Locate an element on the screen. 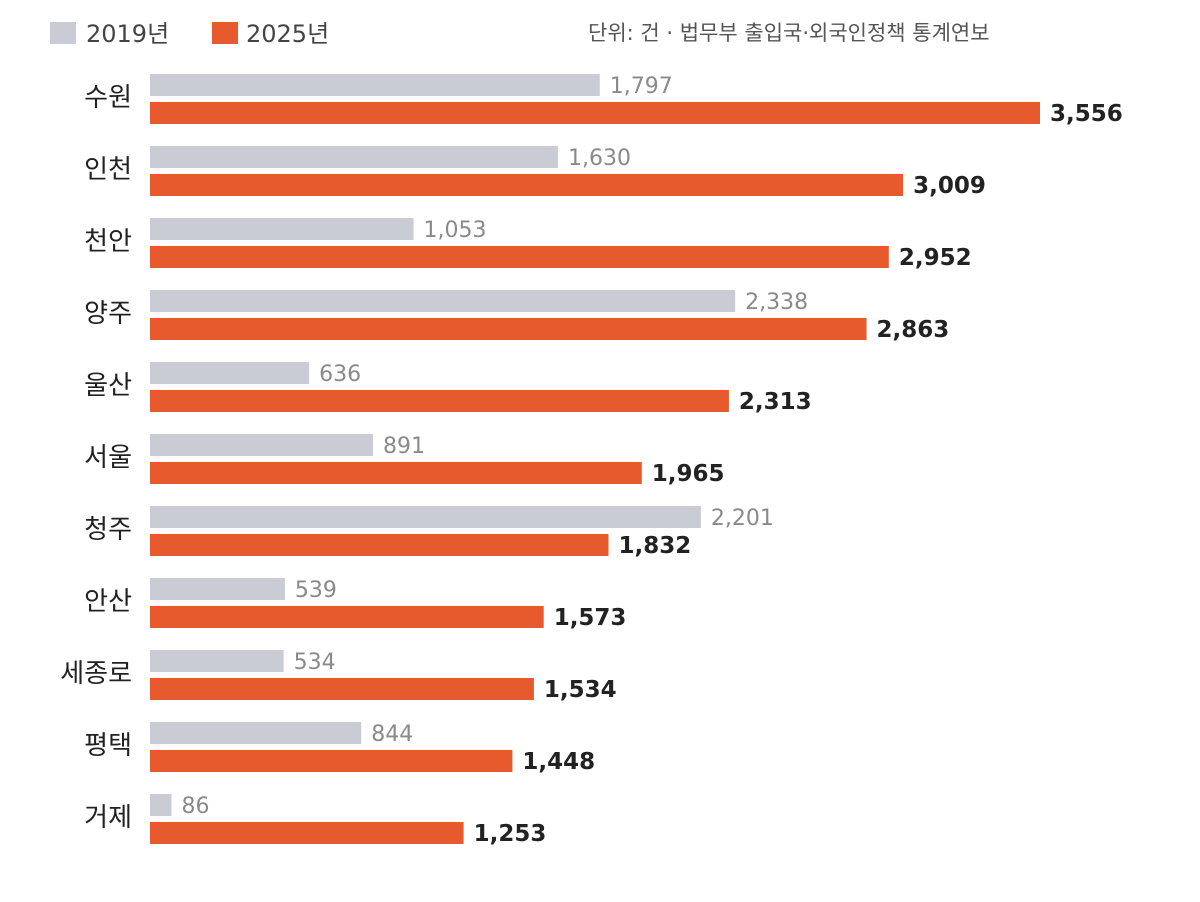  value-label-2019: 844 is located at coordinates (392, 734).